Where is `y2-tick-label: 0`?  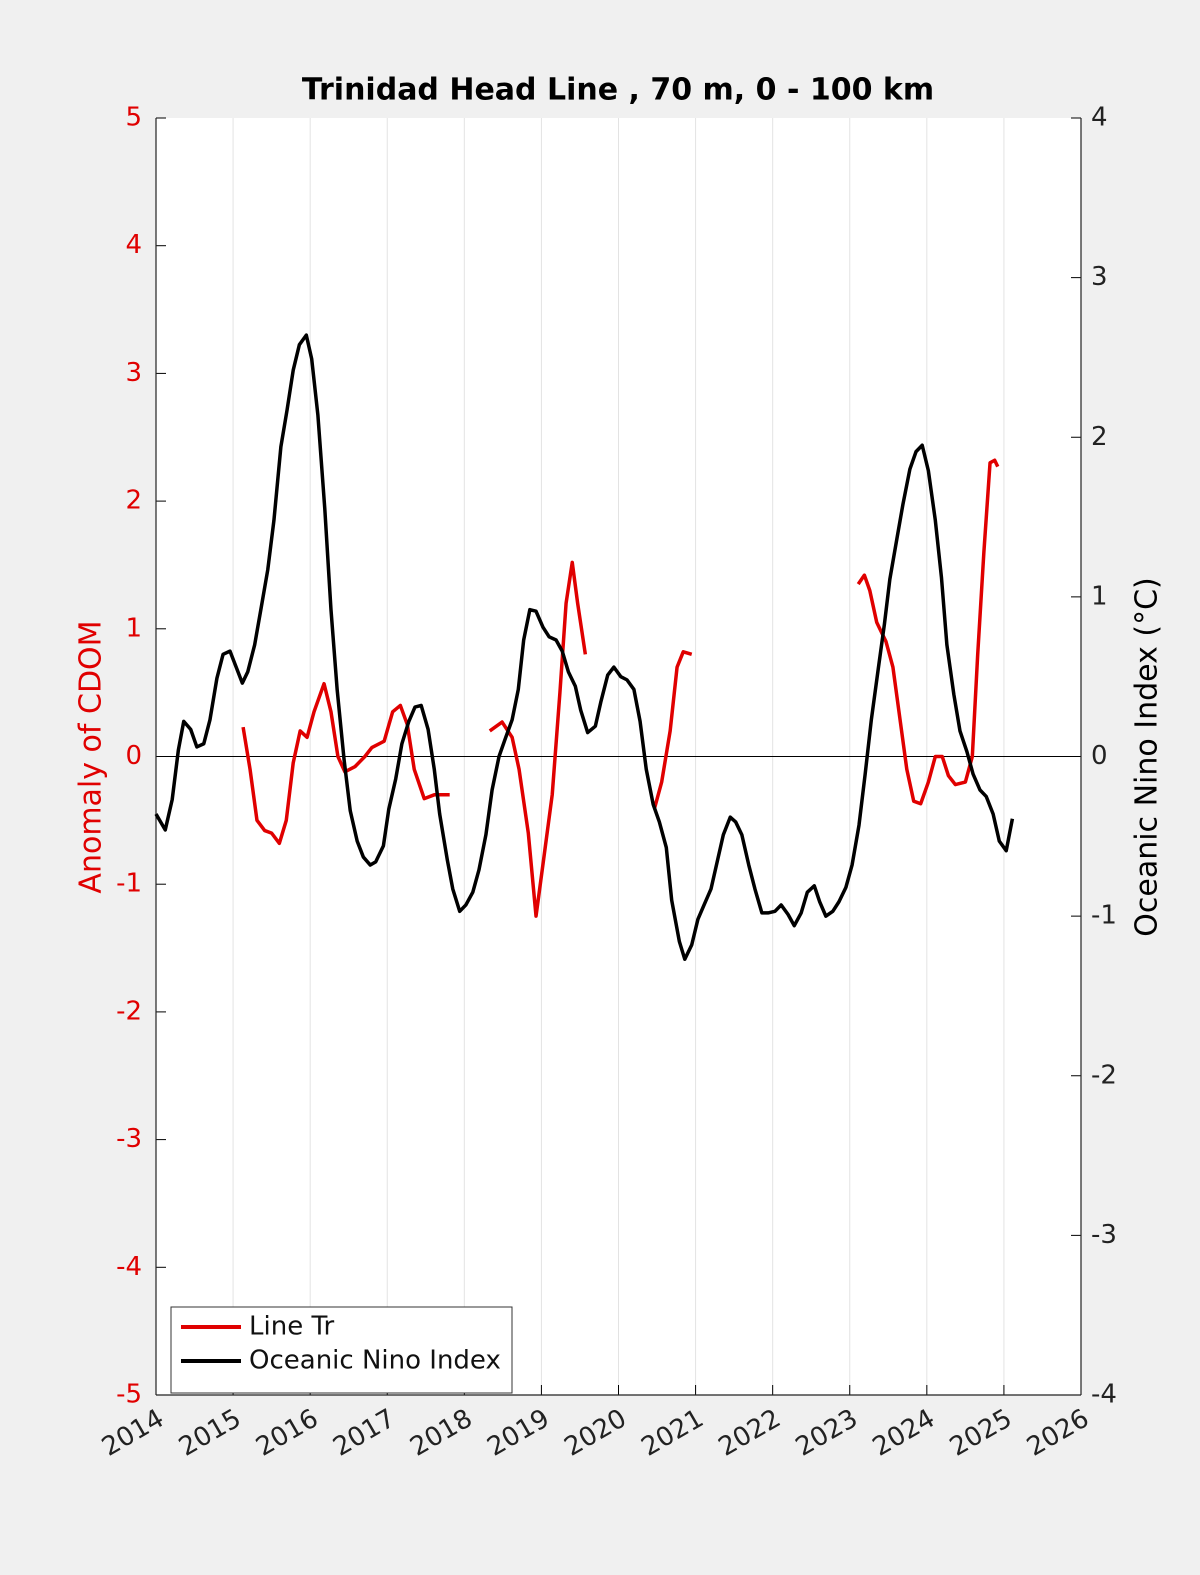
y2-tick-label: 0 is located at coordinates (1099, 756).